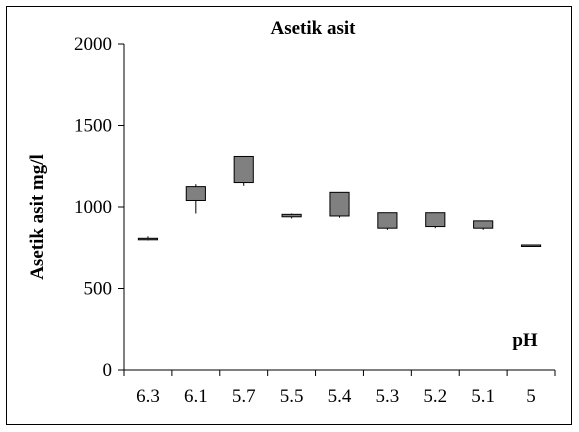  What do you see at coordinates (340, 396) in the screenshot?
I see `x-tick-label: 5.4` at bounding box center [340, 396].